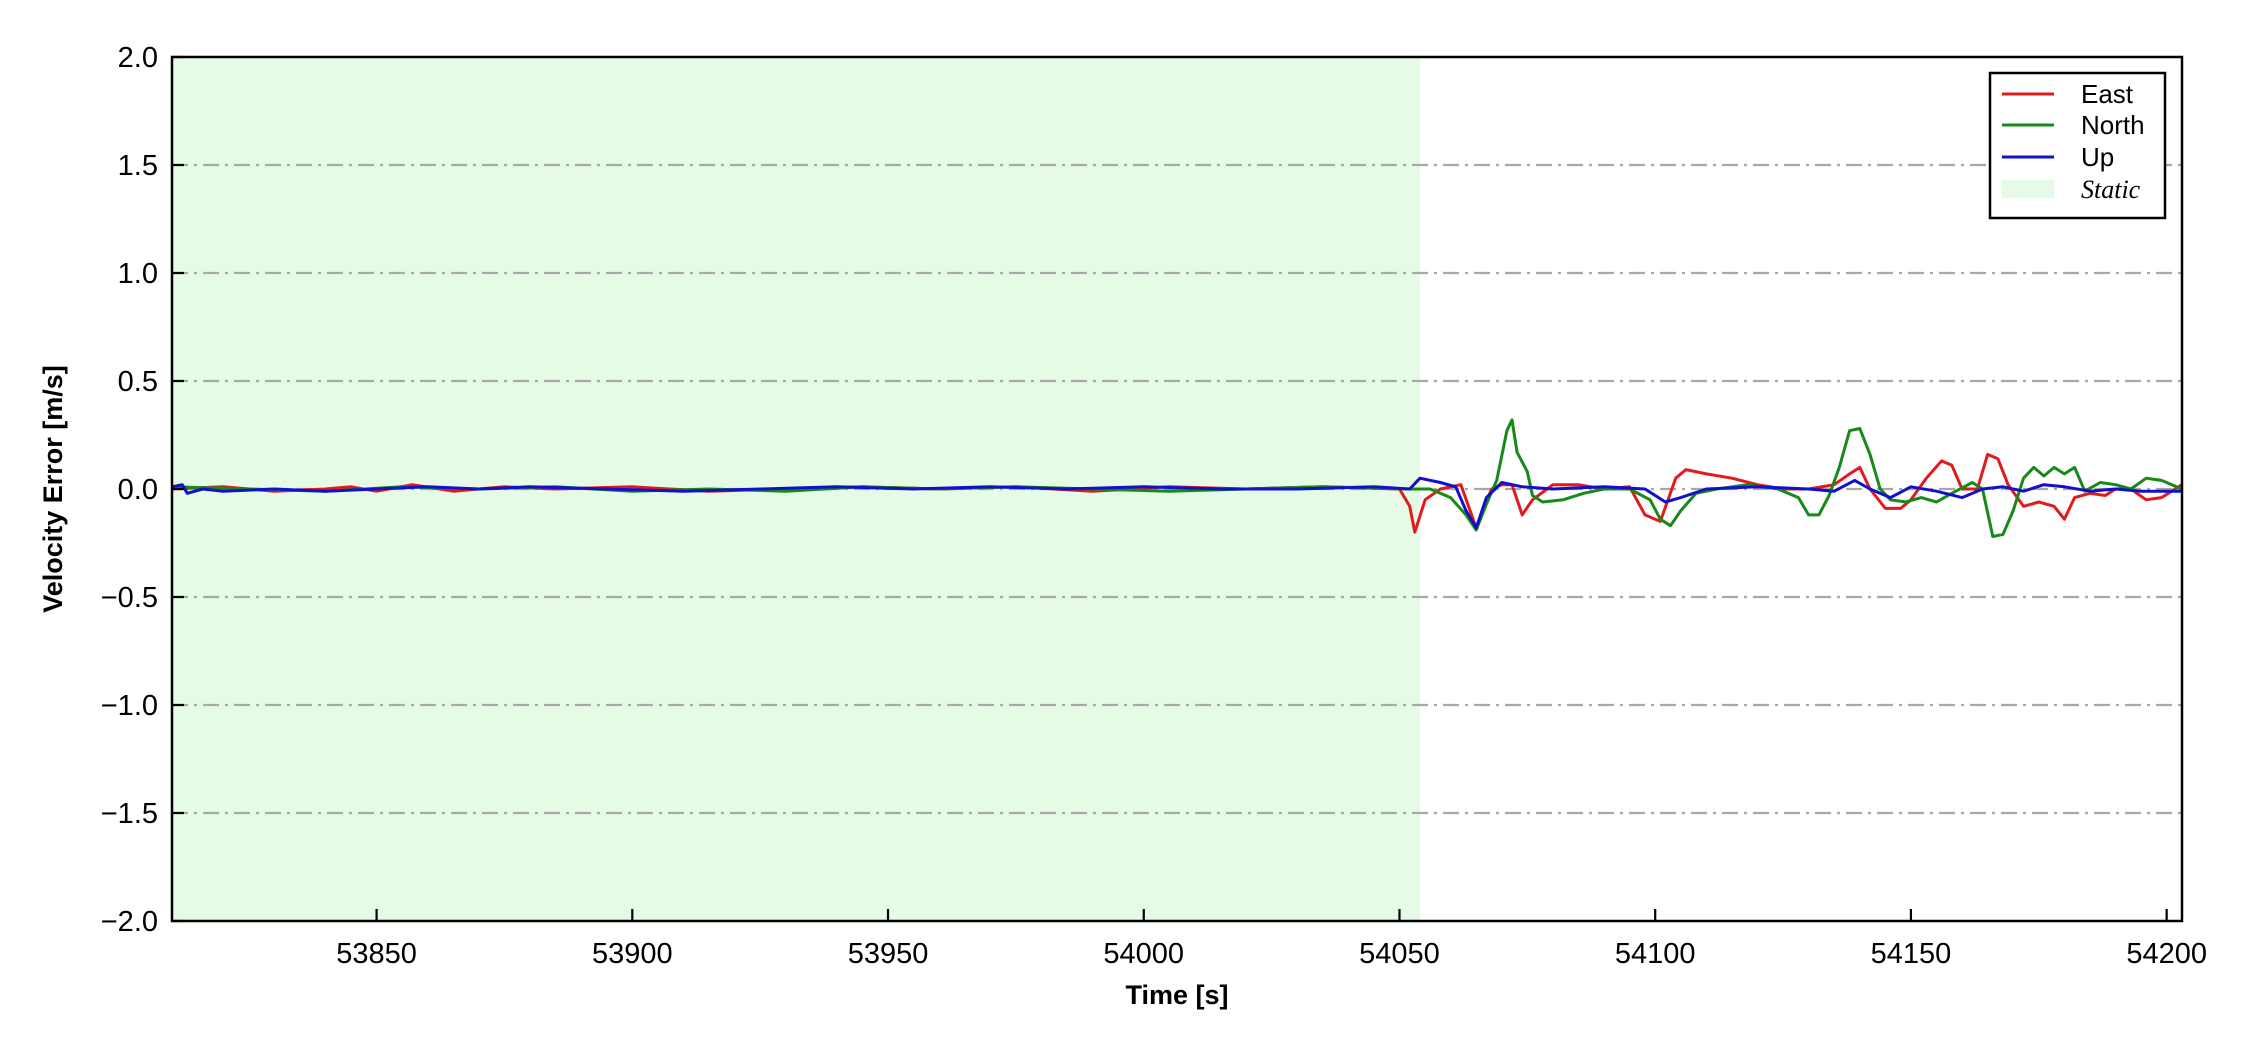 The image size is (2250, 1050). What do you see at coordinates (1143, 954) in the screenshot?
I see `x-tick-label-3: 54000` at bounding box center [1143, 954].